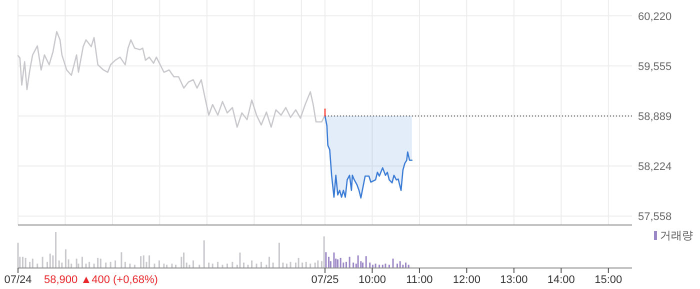 This screenshot has width=700, height=289. Describe the element at coordinates (101, 280) in the screenshot. I see `text: 58,900 ▲400 (+0,68%)` at that location.